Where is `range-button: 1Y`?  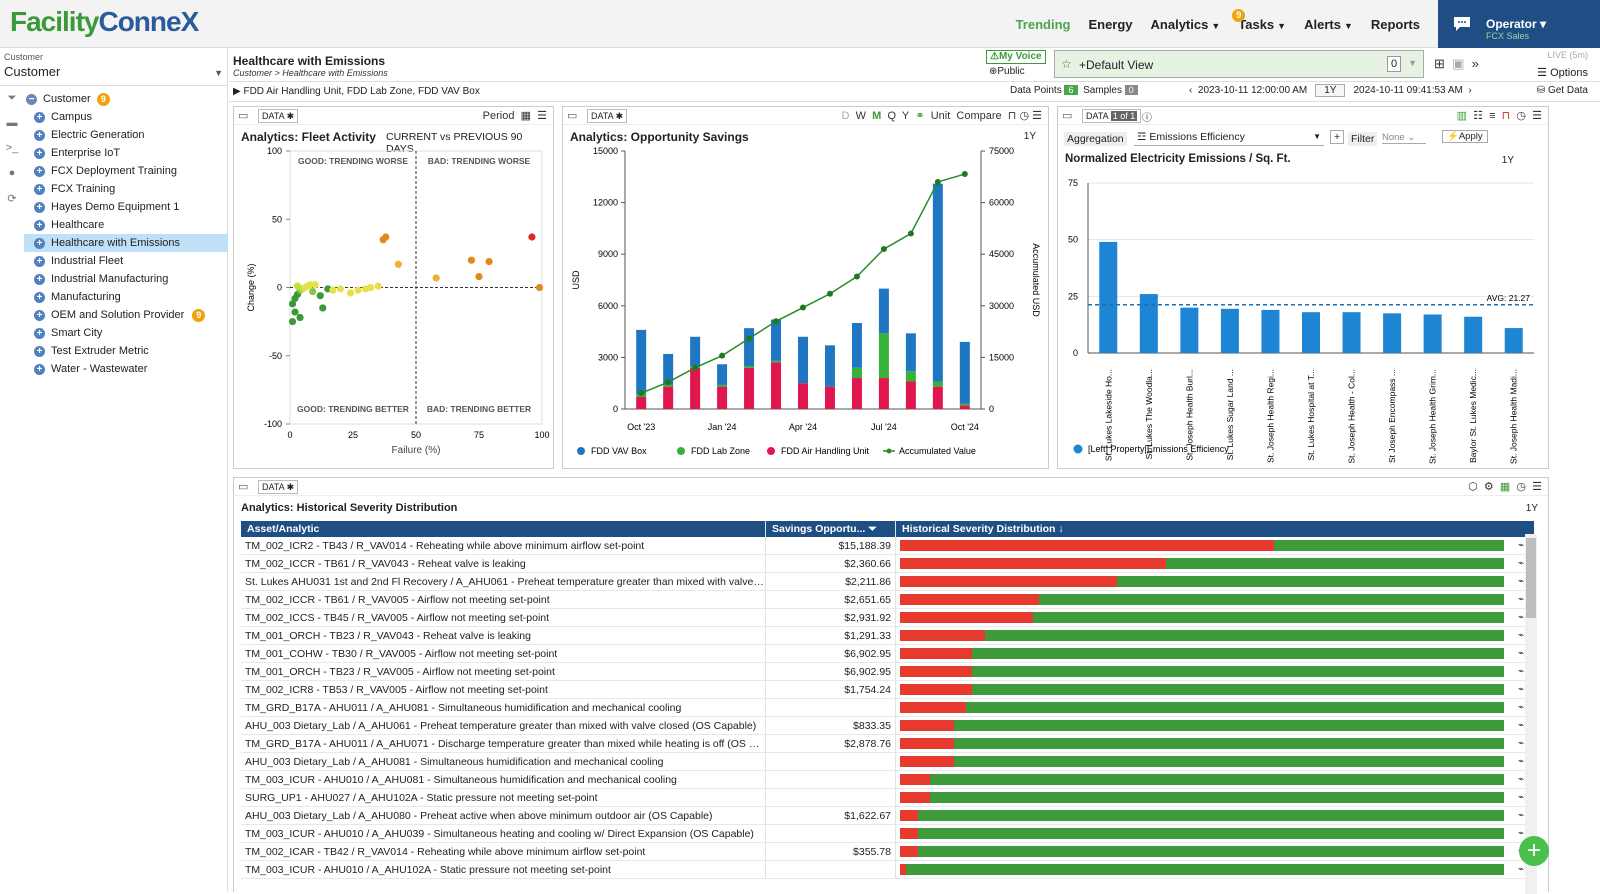 range-button: 1Y is located at coordinates (1330, 90).